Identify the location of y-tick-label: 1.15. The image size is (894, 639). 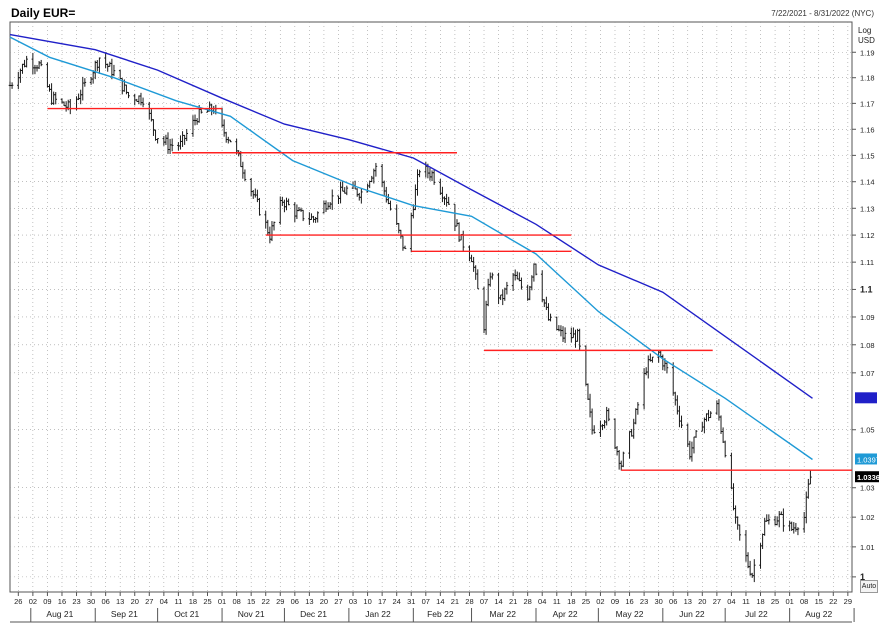
(867, 155).